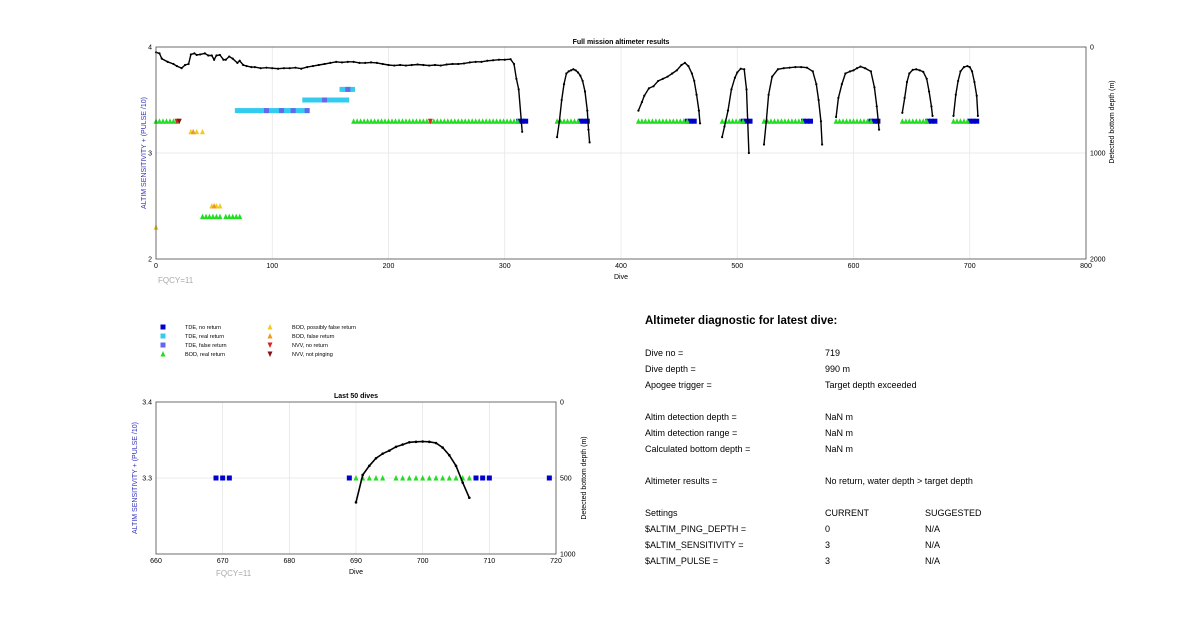  Describe the element at coordinates (737, 266) in the screenshot. I see `x-tick-label: 500` at that location.